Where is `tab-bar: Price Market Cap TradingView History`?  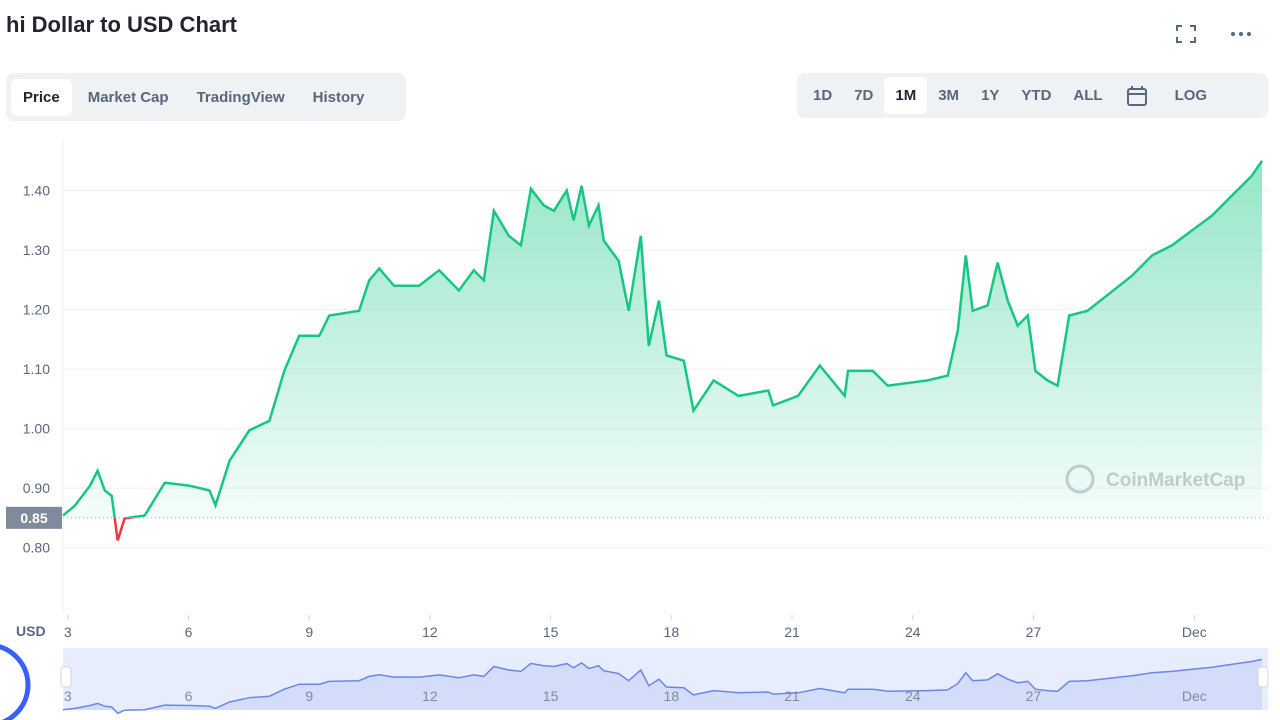
tab-bar: Price Market Cap TradingView History is located at coordinates (206, 97).